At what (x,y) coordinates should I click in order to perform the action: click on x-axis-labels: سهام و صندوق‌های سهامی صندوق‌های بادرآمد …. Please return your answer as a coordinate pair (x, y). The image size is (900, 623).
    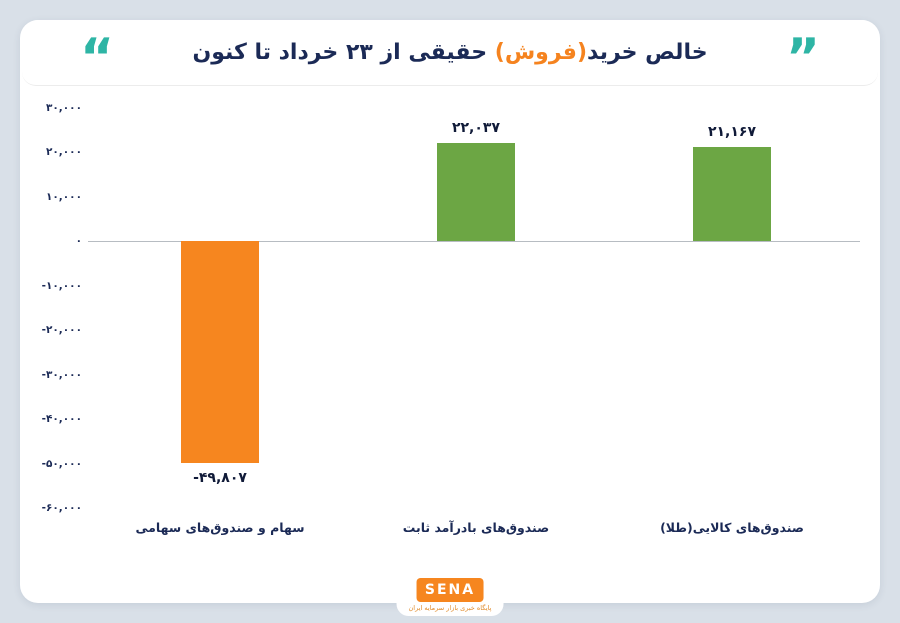
    Looking at the image, I should click on (476, 527).